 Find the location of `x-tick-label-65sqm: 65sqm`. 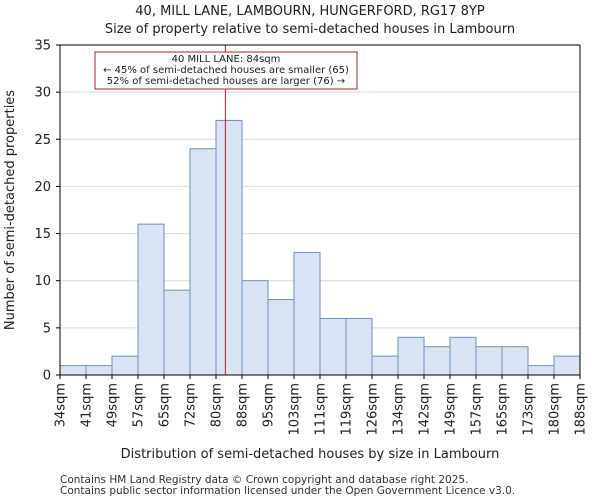

x-tick-label-65sqm: 65sqm is located at coordinates (165, 405).